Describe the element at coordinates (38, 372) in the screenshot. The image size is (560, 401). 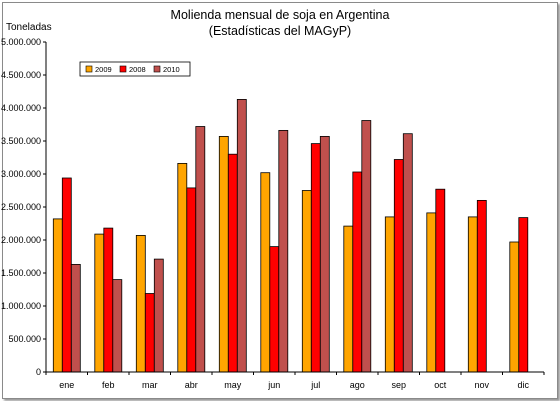
I see `y-tick-label: 0` at that location.